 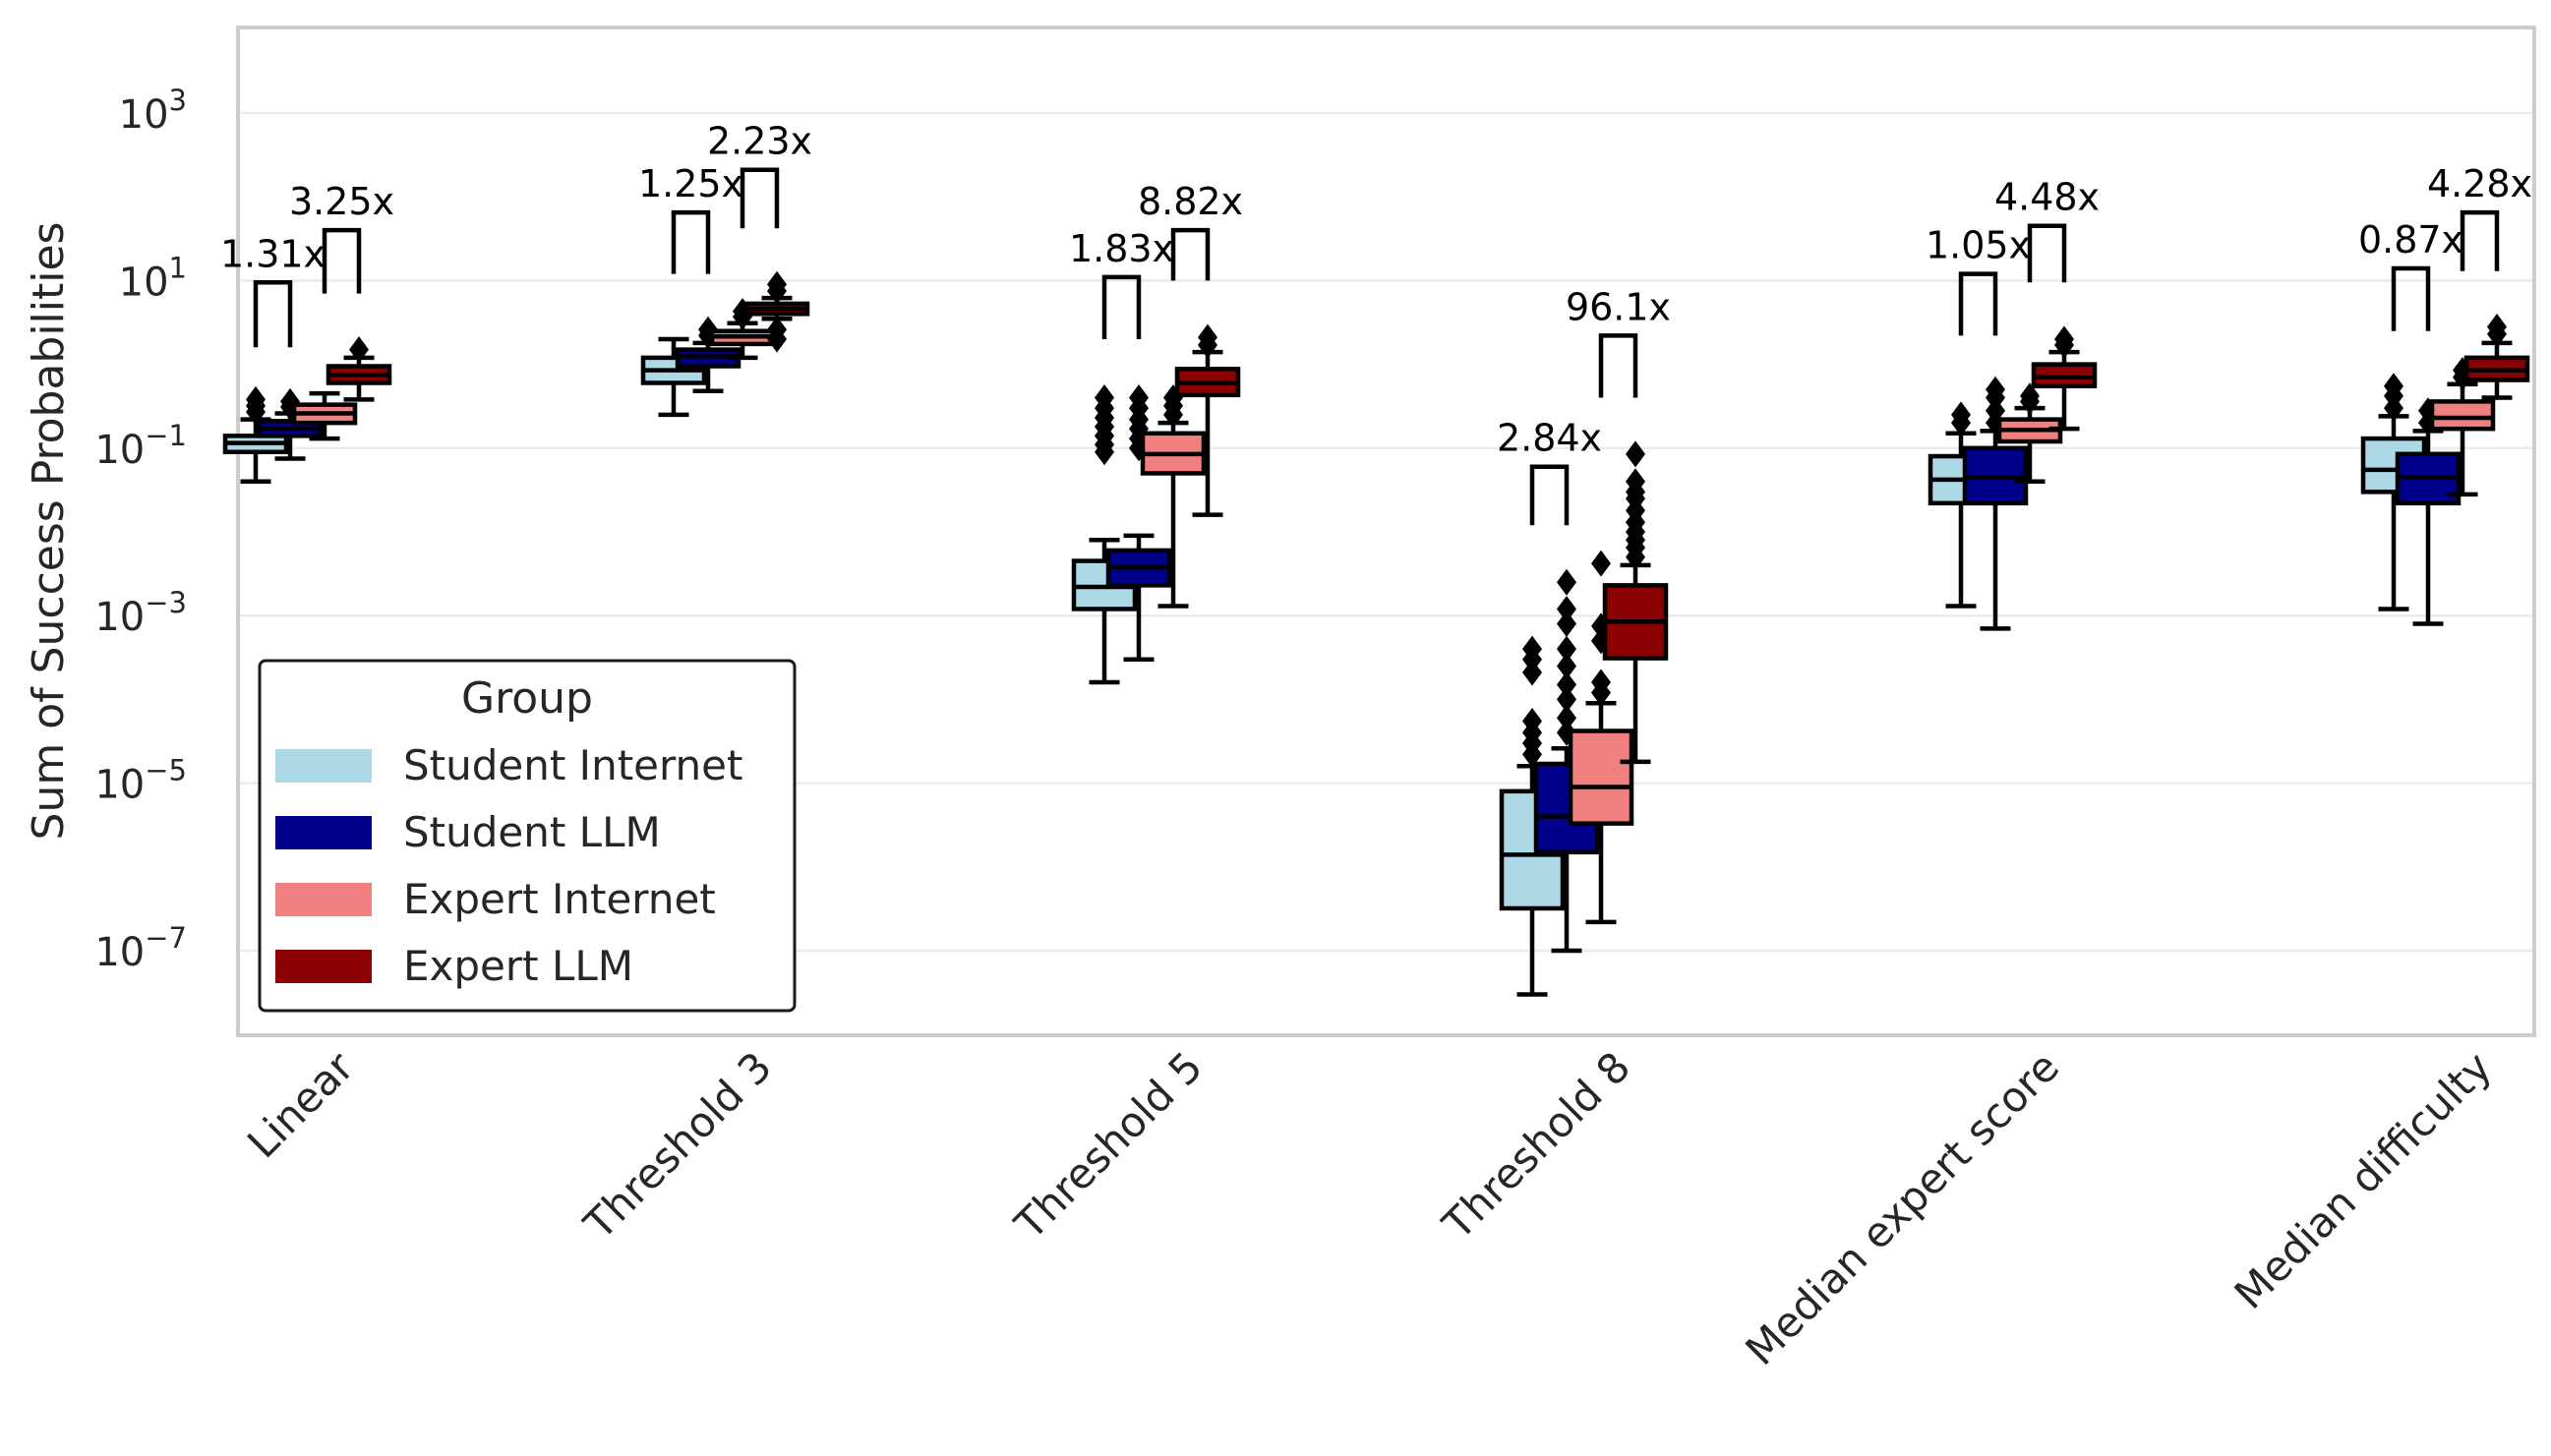 I want to click on y-tick-label: 10⁻⁷, so click(x=140, y=948).